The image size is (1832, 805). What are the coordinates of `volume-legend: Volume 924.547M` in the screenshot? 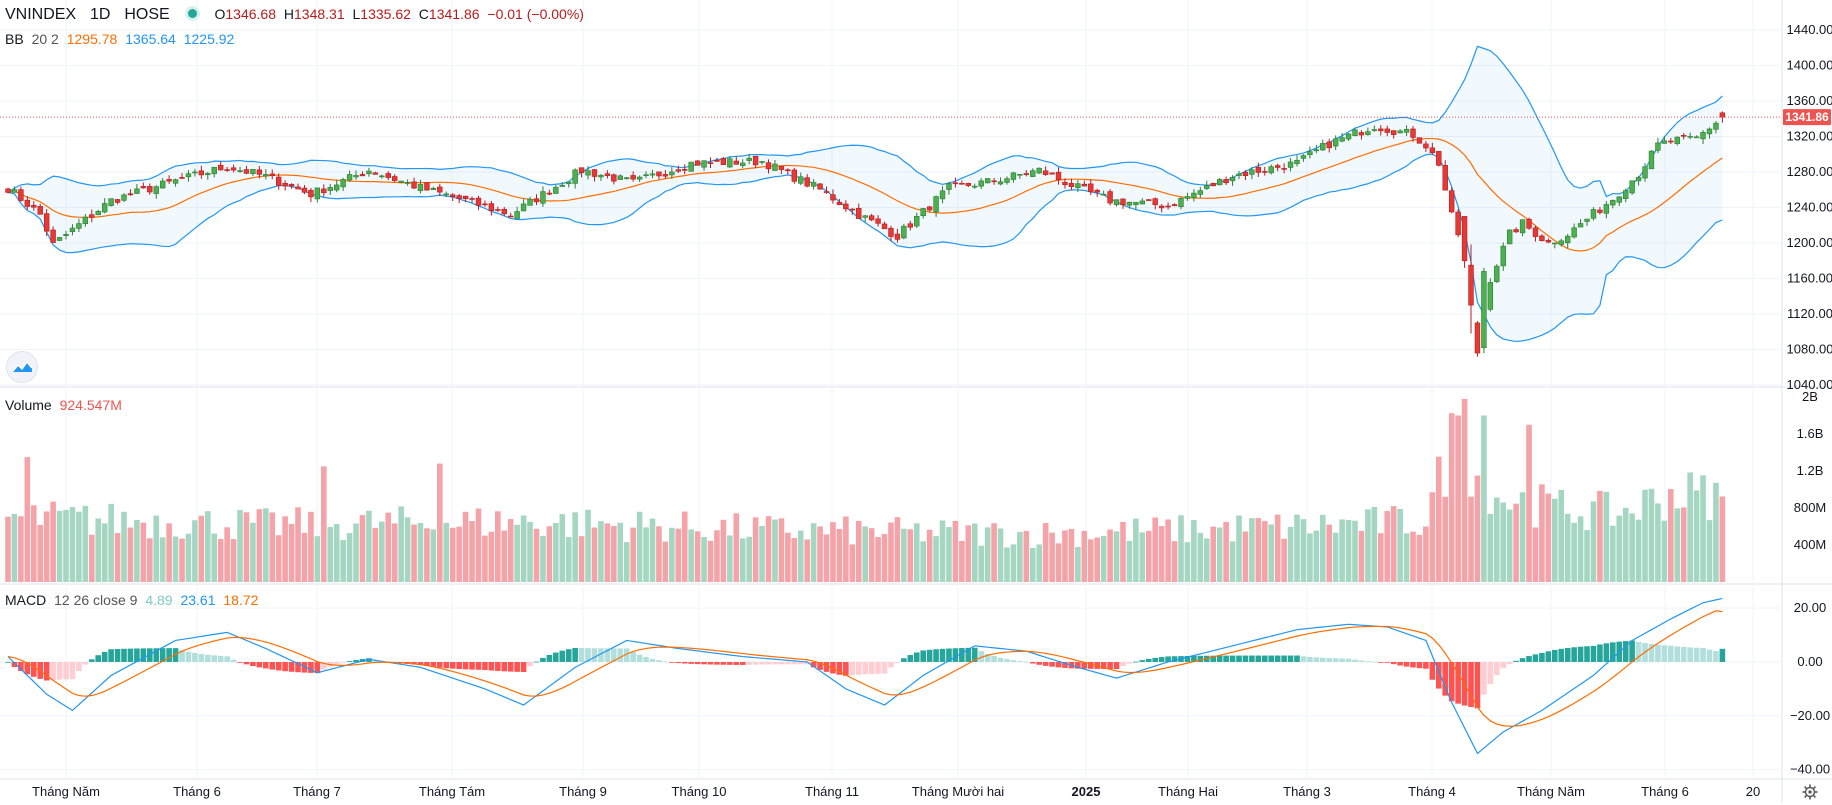 It's located at (65, 405).